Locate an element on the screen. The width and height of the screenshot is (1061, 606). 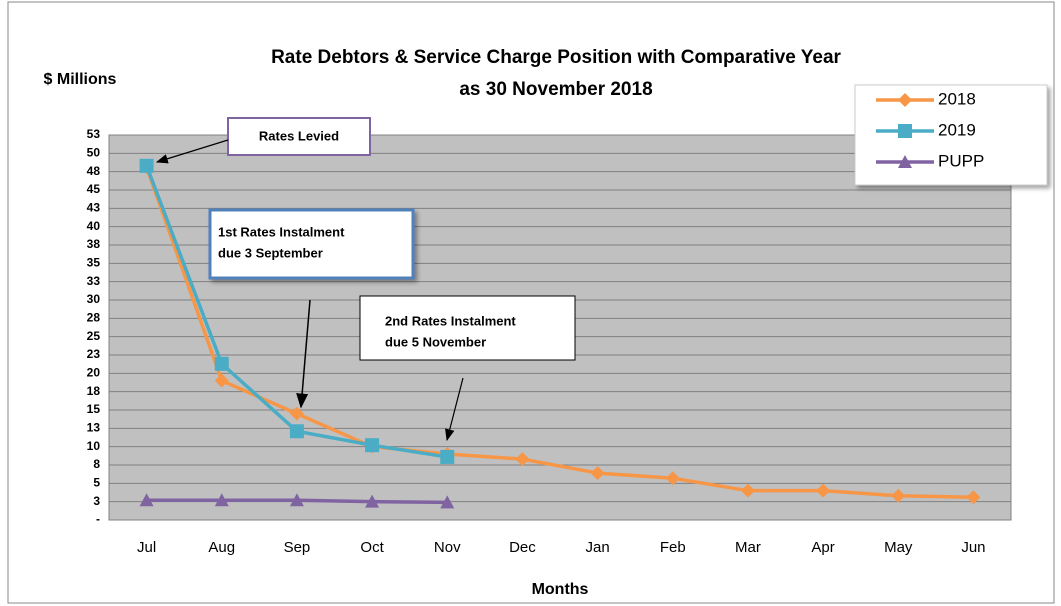
y-tick-label: 33 is located at coordinates (94, 281).